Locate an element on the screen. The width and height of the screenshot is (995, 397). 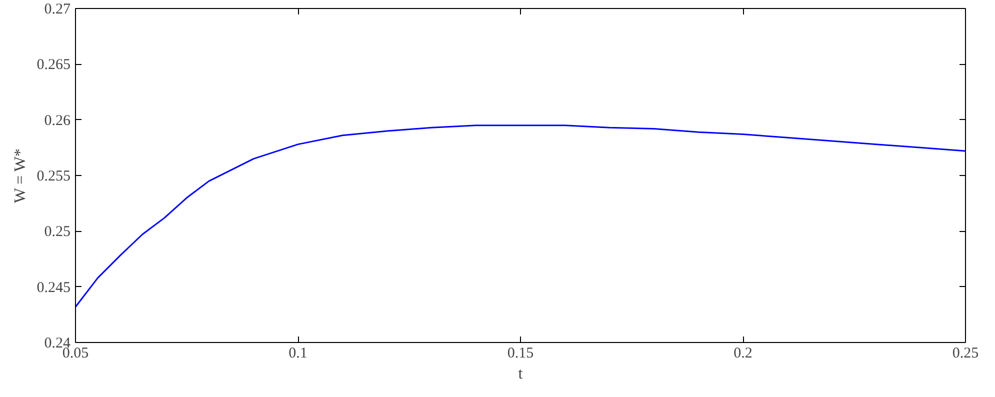
y-tick-label: 0.245 is located at coordinates (53, 288).